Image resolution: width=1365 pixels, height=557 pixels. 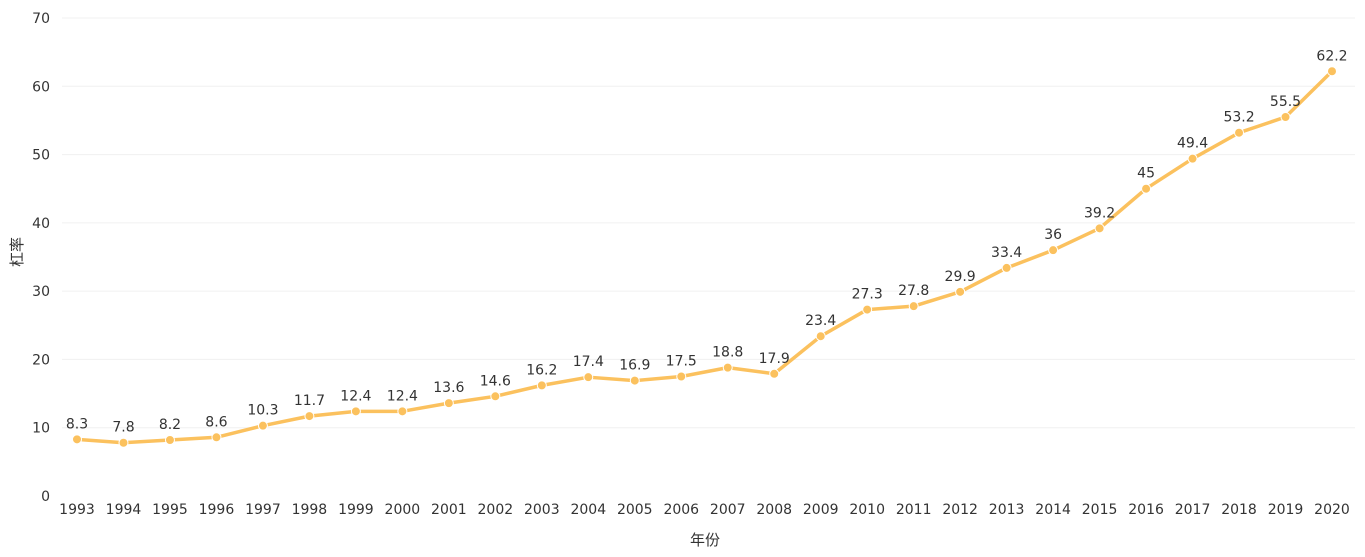 What do you see at coordinates (960, 277) in the screenshot?
I see `data-label: 29.9` at bounding box center [960, 277].